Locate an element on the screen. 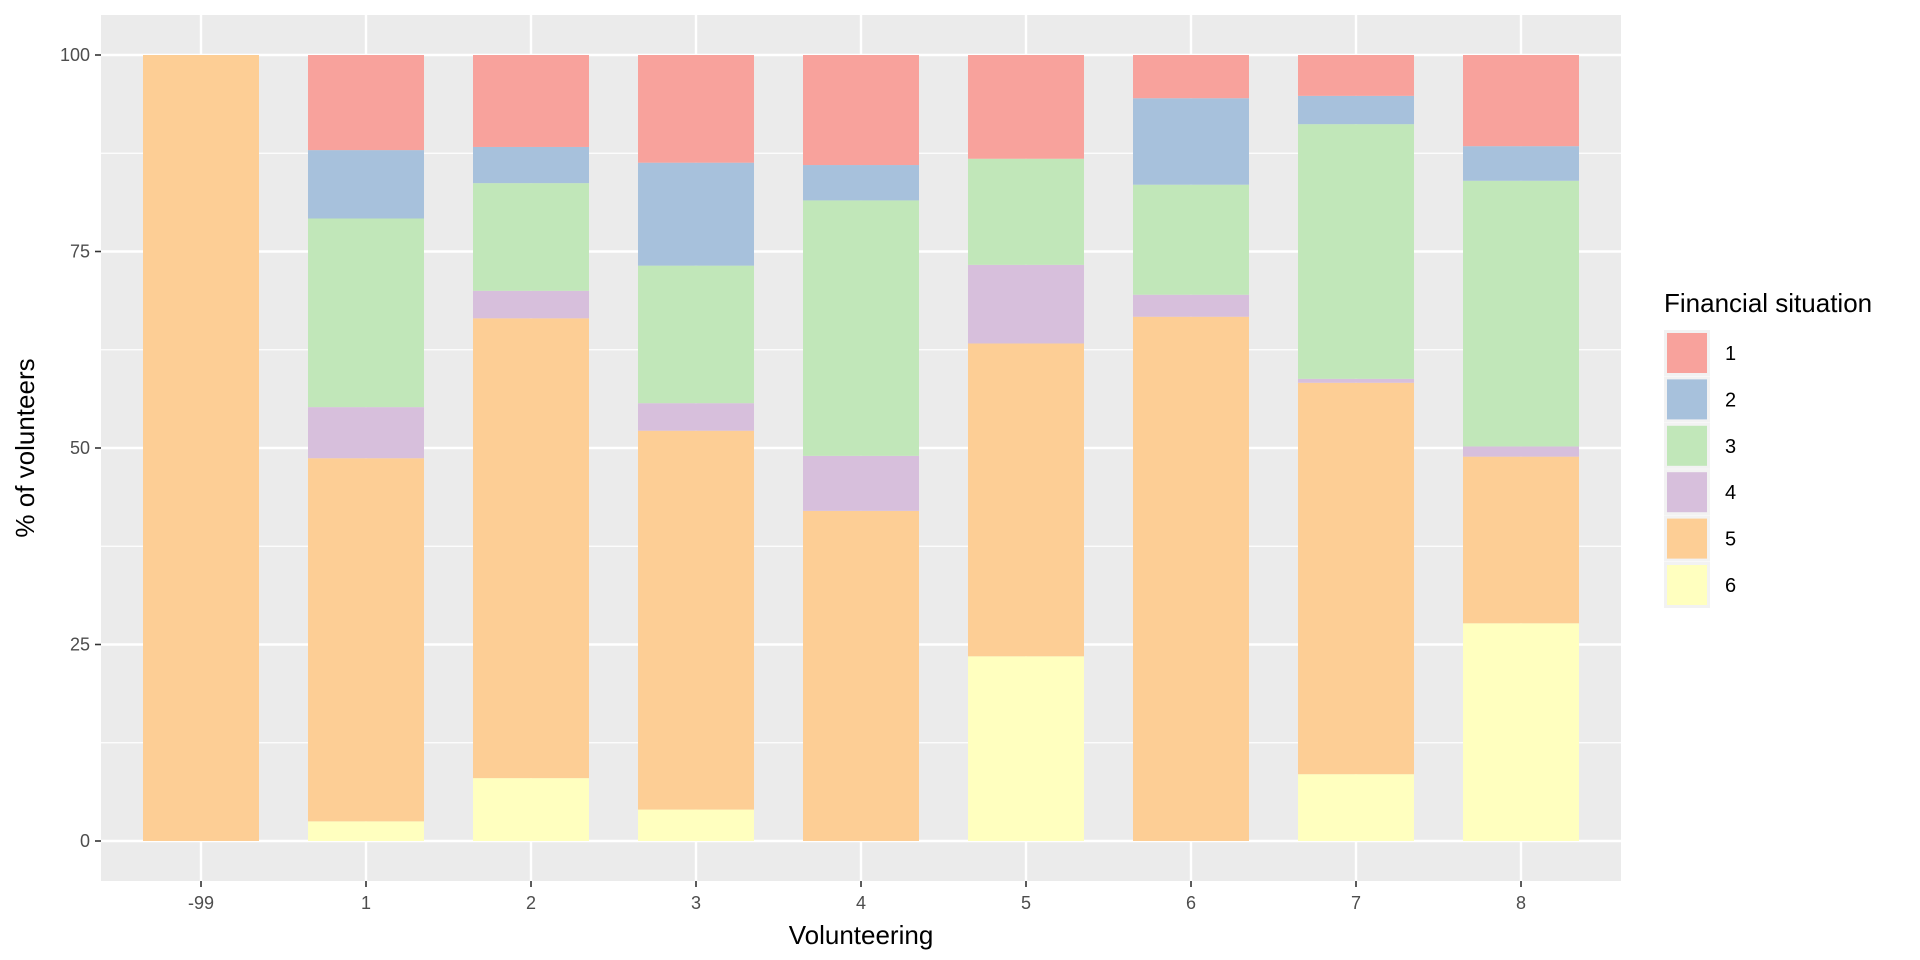 Image resolution: width=1920 pixels, height=960 pixels. legend-item: 6 is located at coordinates (1700, 585).